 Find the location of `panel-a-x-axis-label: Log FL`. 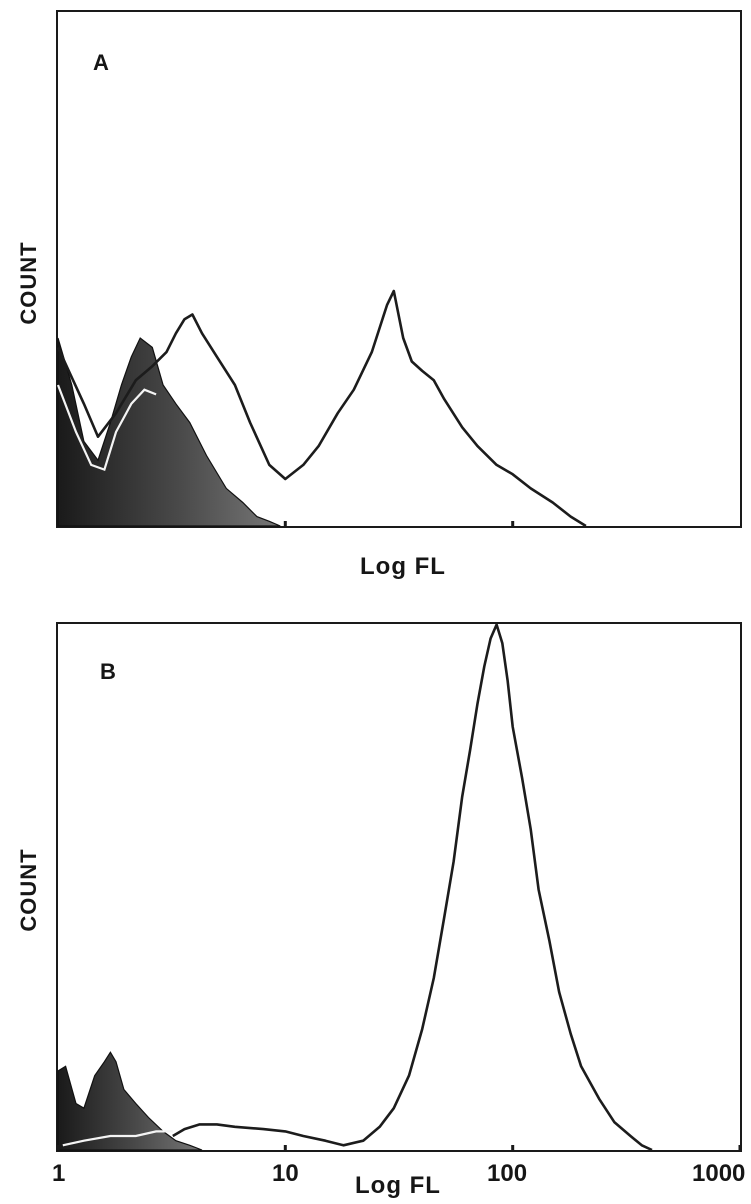

panel-a-x-axis-label: Log FL is located at coordinates (403, 566).